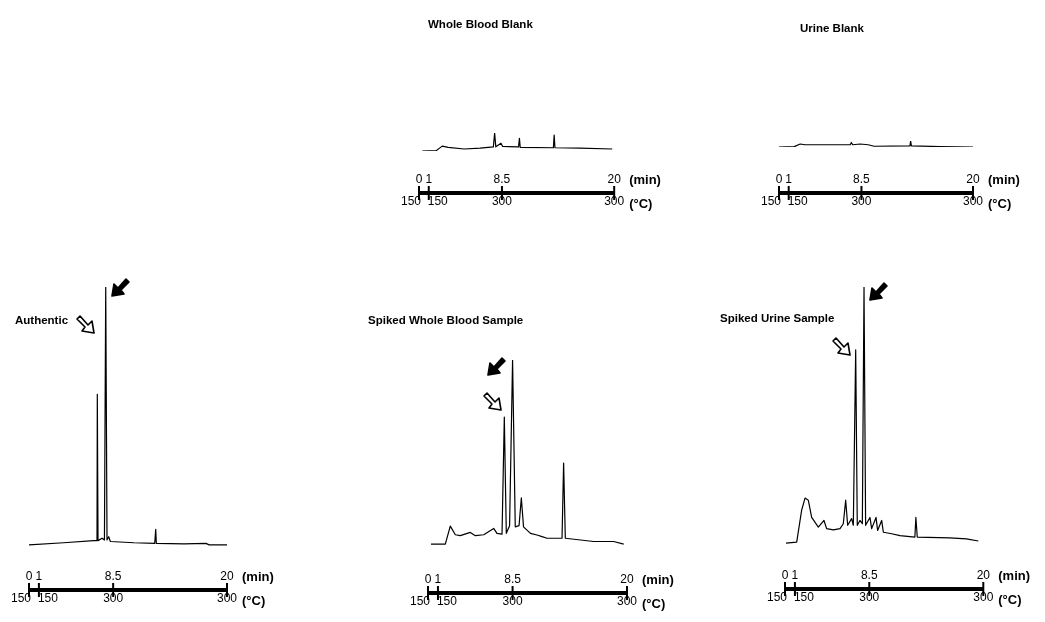  I want to click on text: Spiked Urine Sample, so click(777, 318).